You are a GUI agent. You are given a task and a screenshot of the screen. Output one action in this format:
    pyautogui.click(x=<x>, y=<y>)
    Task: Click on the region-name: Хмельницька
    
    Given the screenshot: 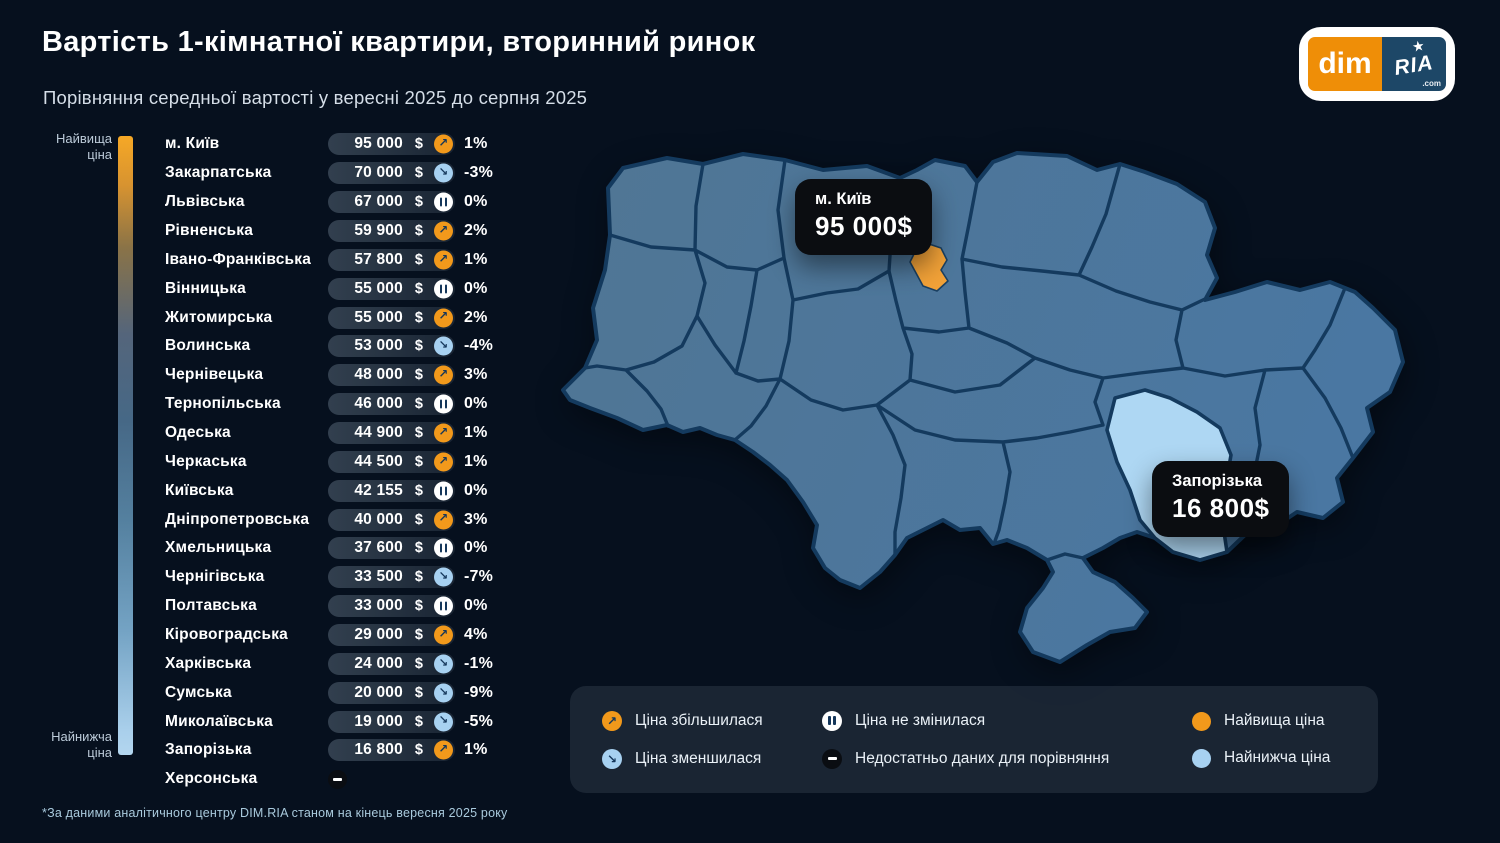 What is the action you would take?
    pyautogui.click(x=218, y=548)
    